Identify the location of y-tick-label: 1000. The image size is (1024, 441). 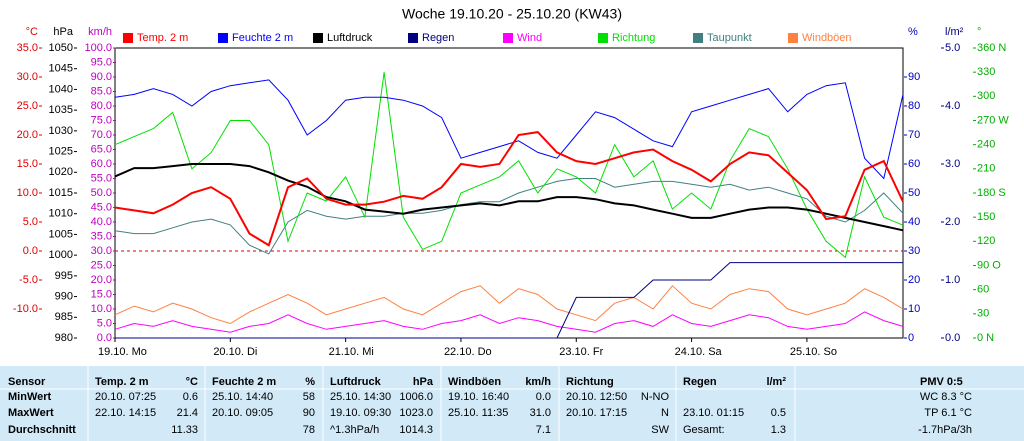
(61, 255).